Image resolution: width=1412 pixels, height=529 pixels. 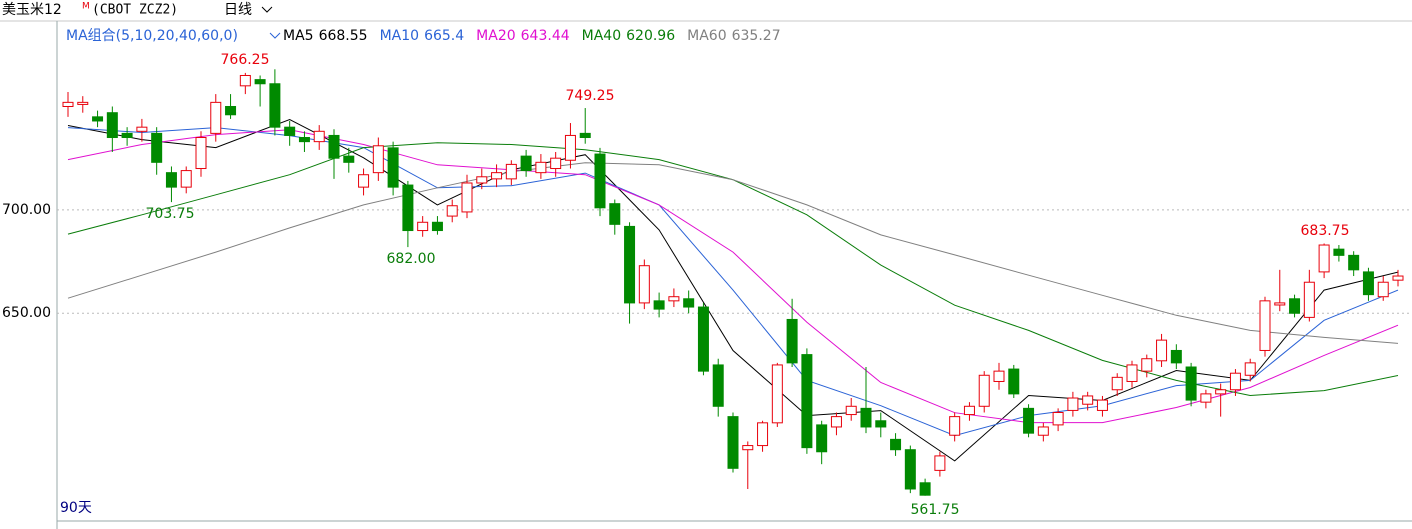 I want to click on y-tick-label: 650.00, so click(x=26, y=313).